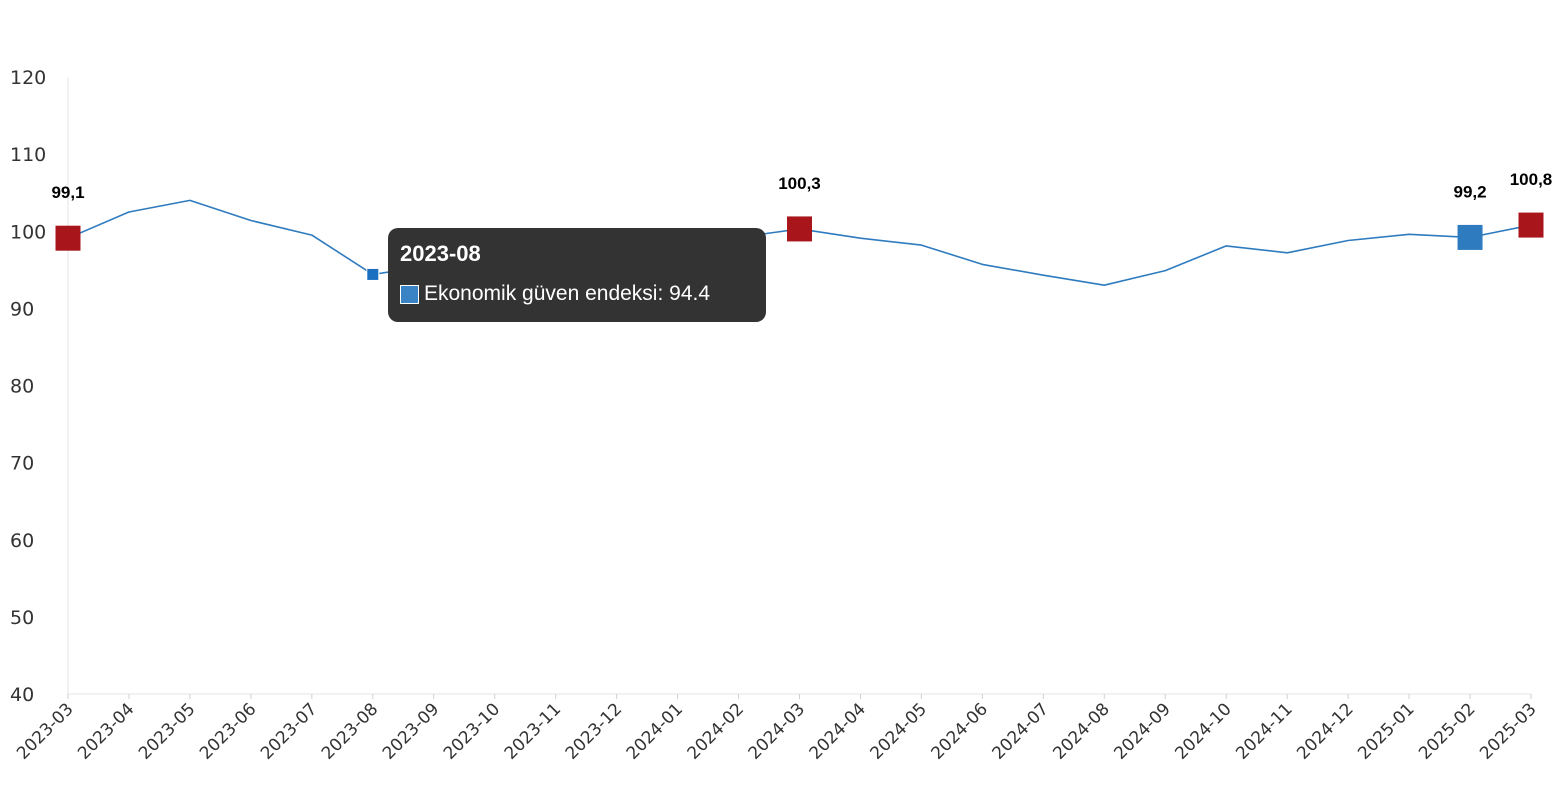  I want to click on x-tick-label: 2023-07, so click(289, 731).